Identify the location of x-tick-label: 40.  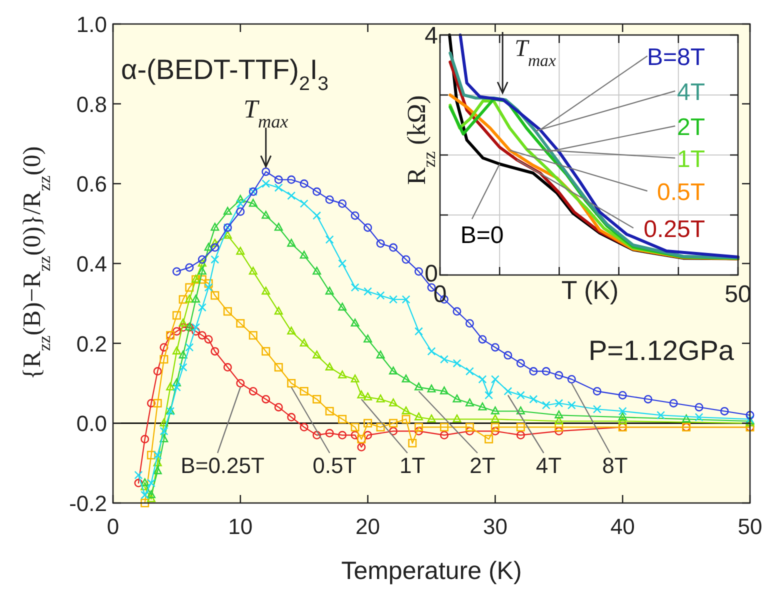
(622, 526).